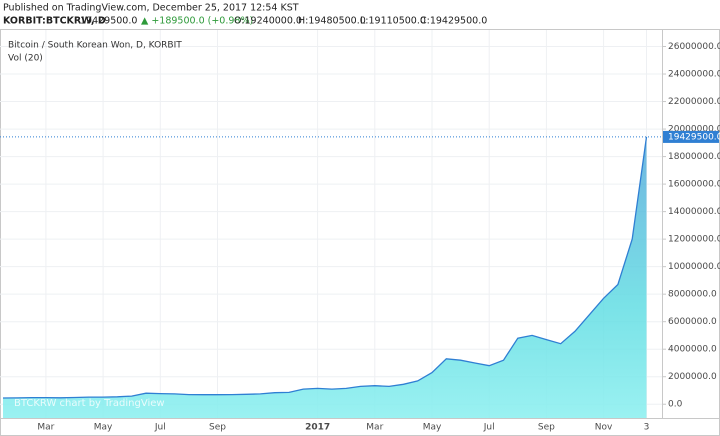 The height and width of the screenshot is (436, 720). I want to click on y-tick-label: 26000000.0, so click(694, 47).